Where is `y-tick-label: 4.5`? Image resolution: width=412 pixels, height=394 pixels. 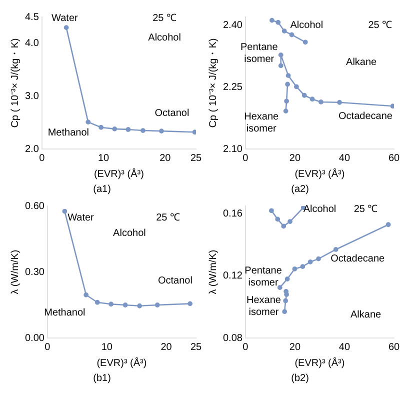
y-tick-label: 4.5 is located at coordinates (32, 17).